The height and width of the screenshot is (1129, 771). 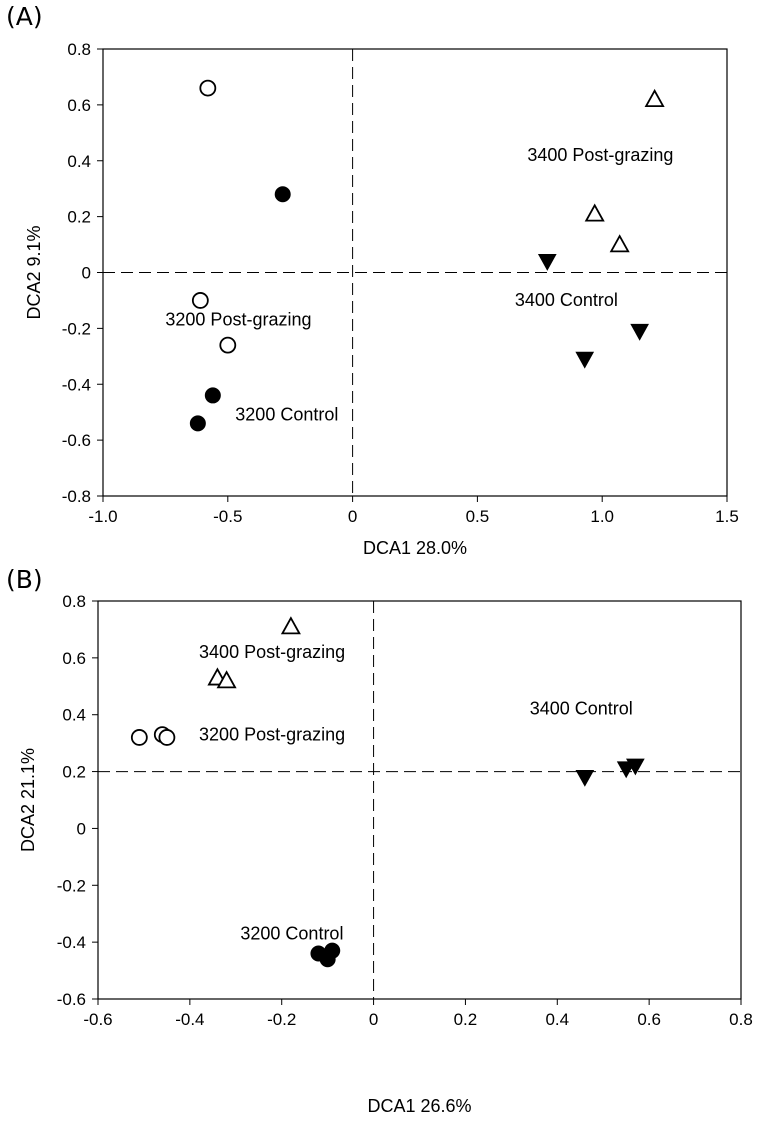 I want to click on x-tick-label: 1.5, so click(x=727, y=516).